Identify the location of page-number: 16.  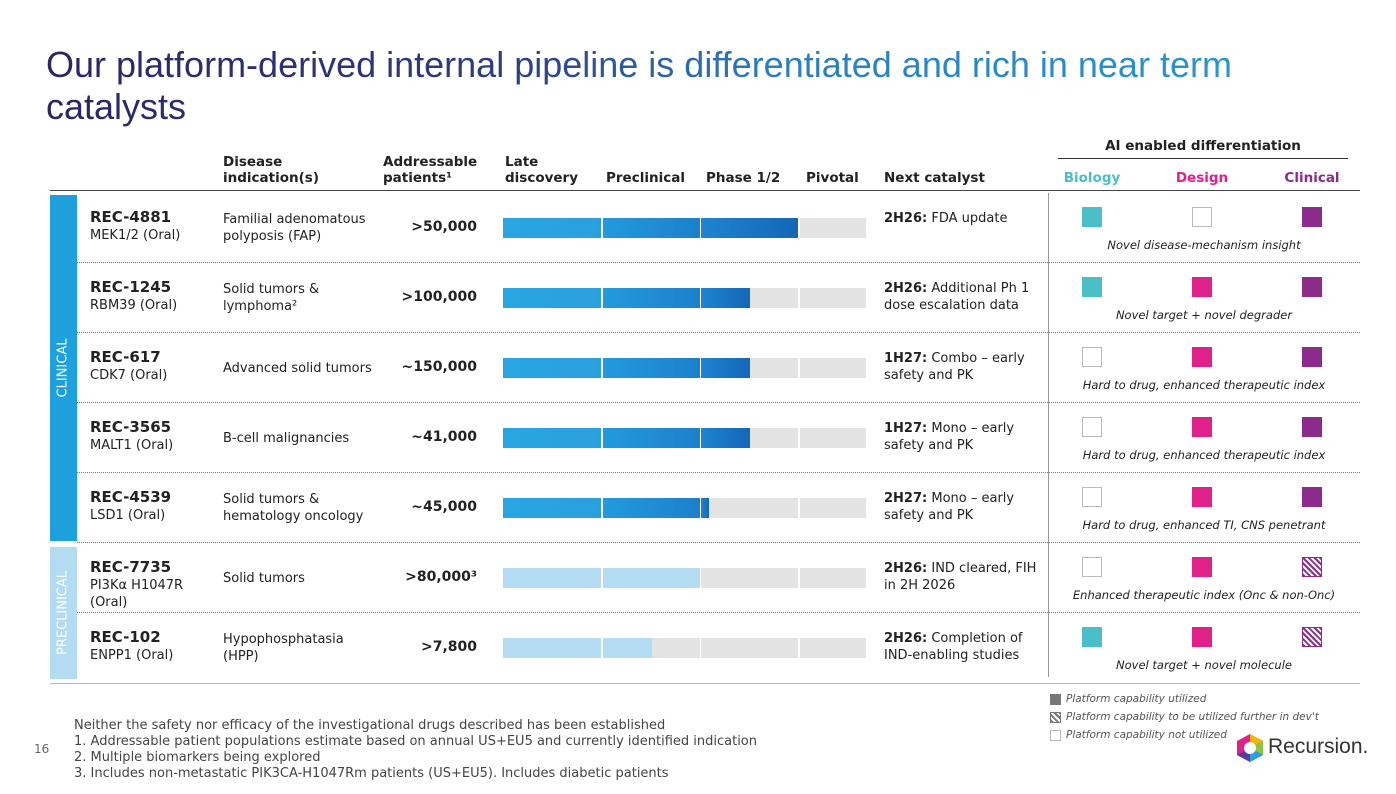
(42, 749).